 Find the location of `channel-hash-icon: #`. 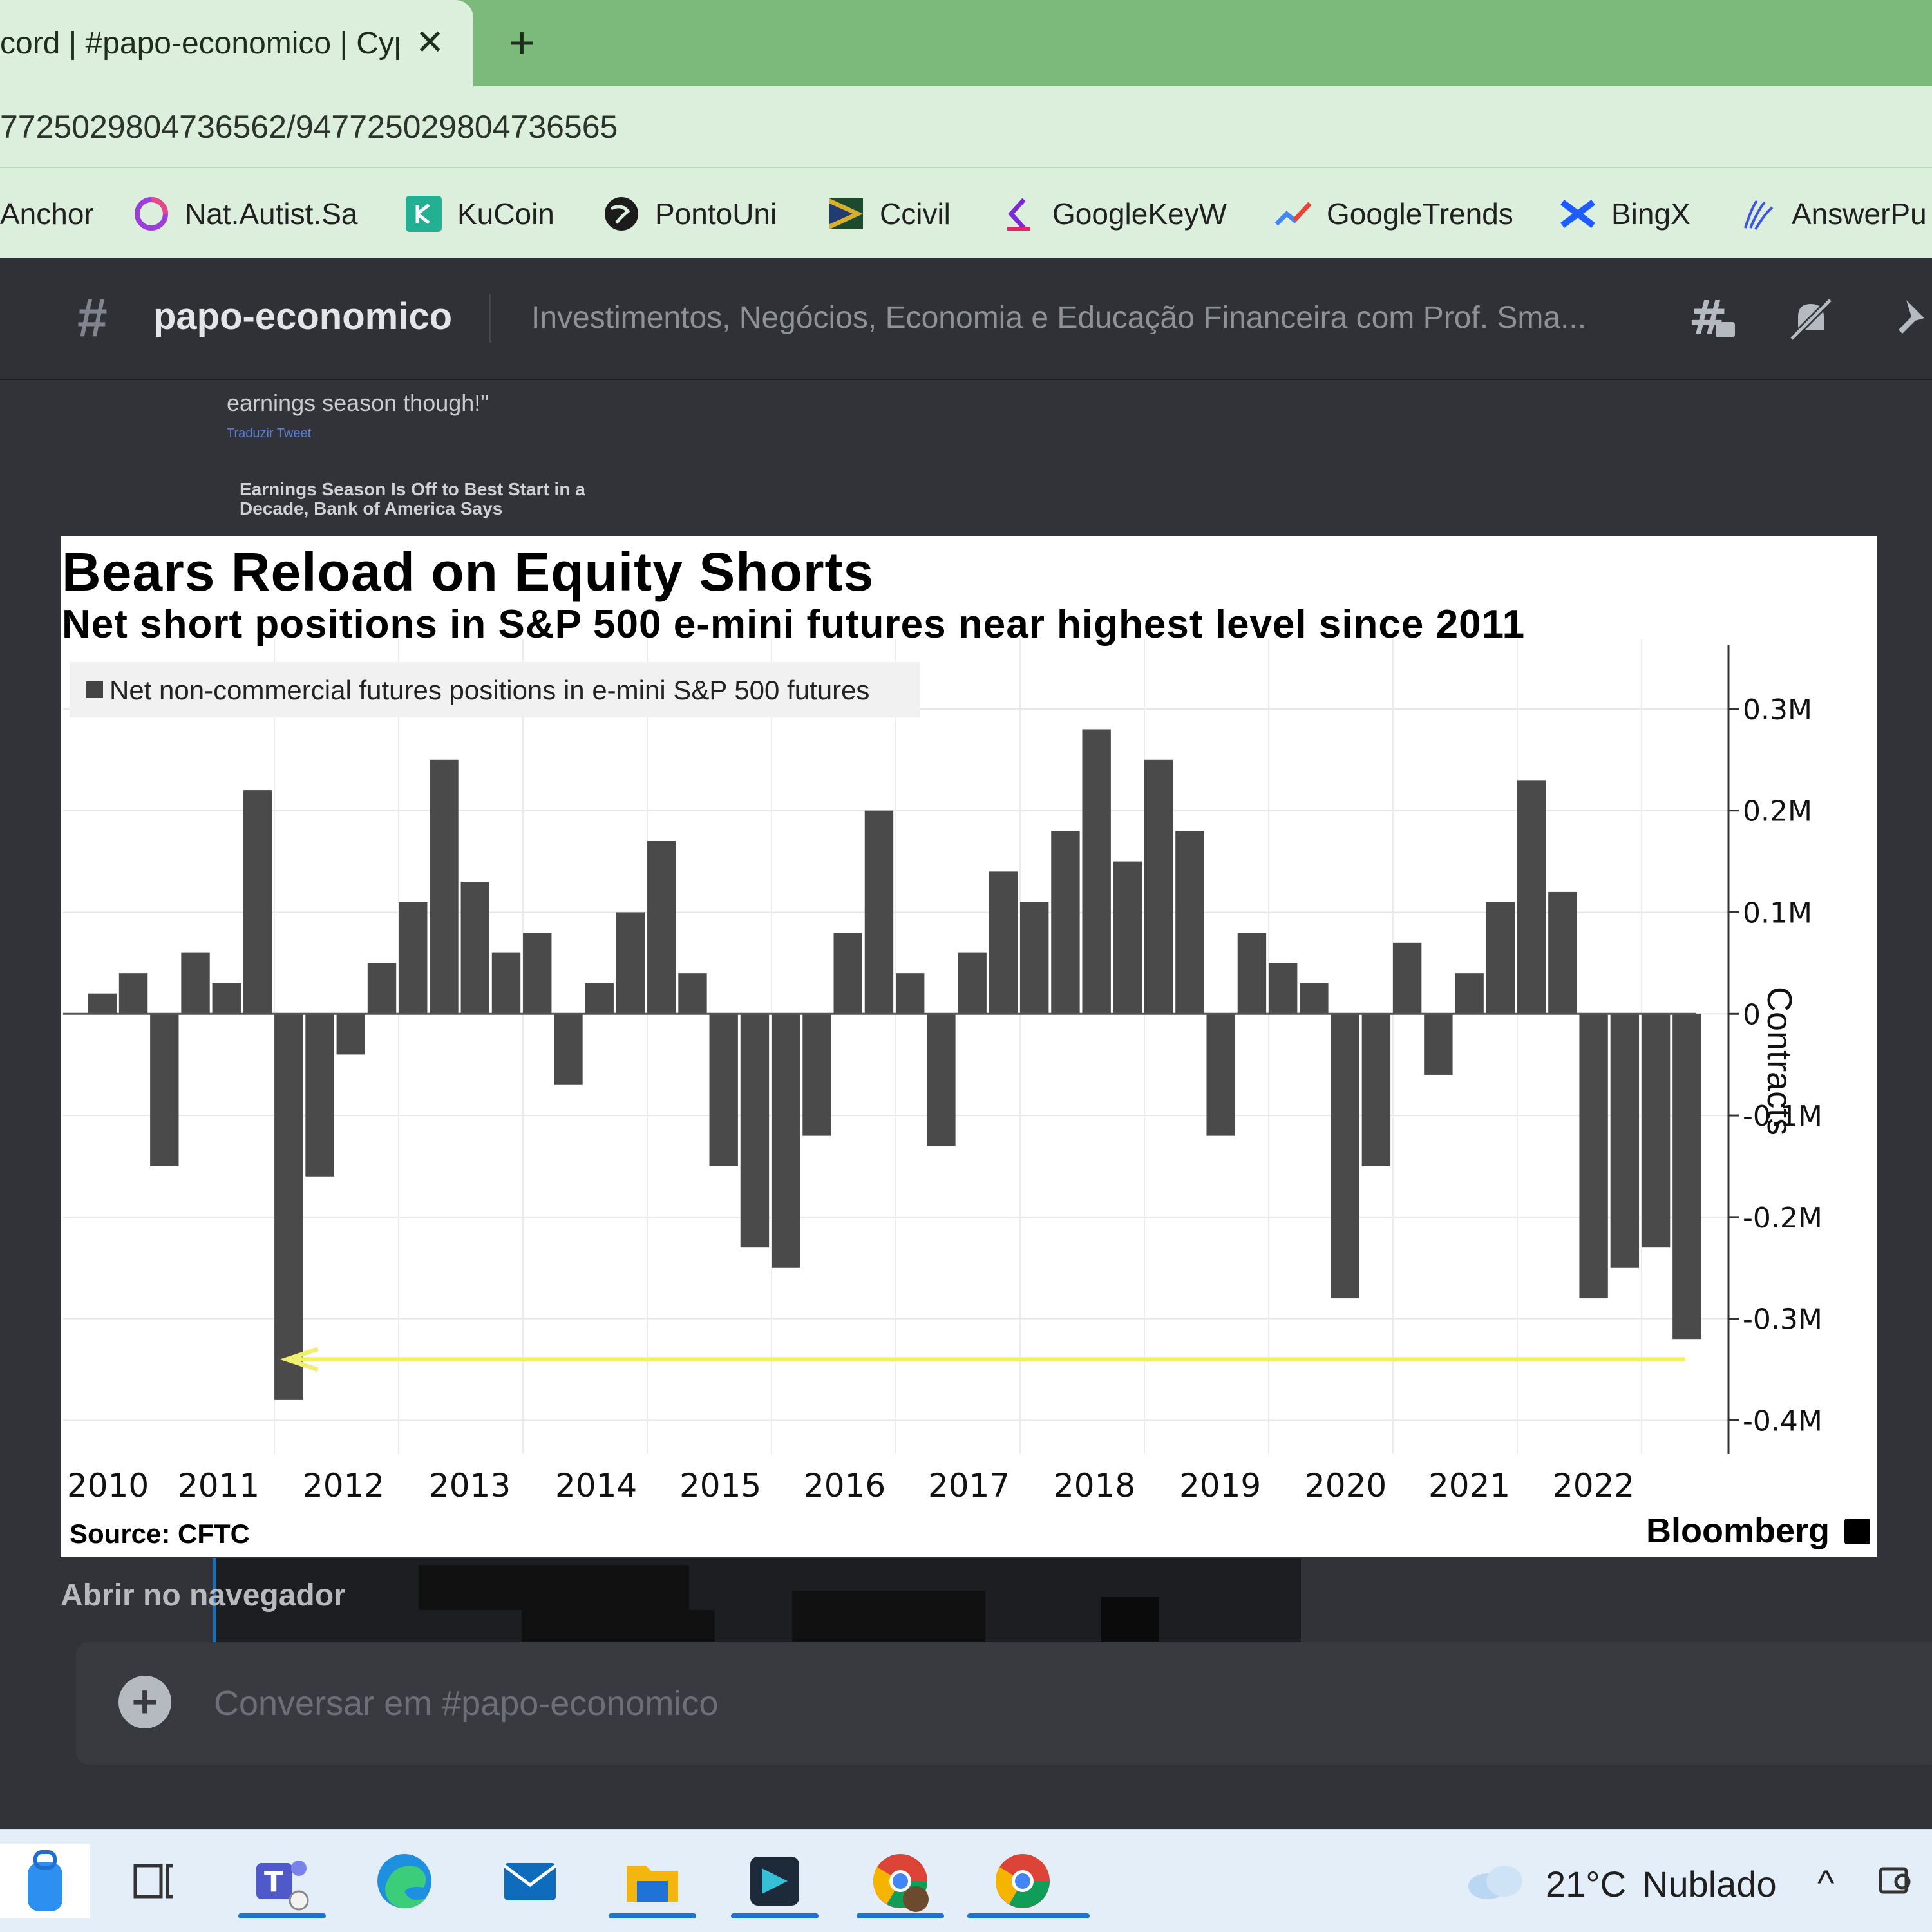

channel-hash-icon: # is located at coordinates (92, 318).